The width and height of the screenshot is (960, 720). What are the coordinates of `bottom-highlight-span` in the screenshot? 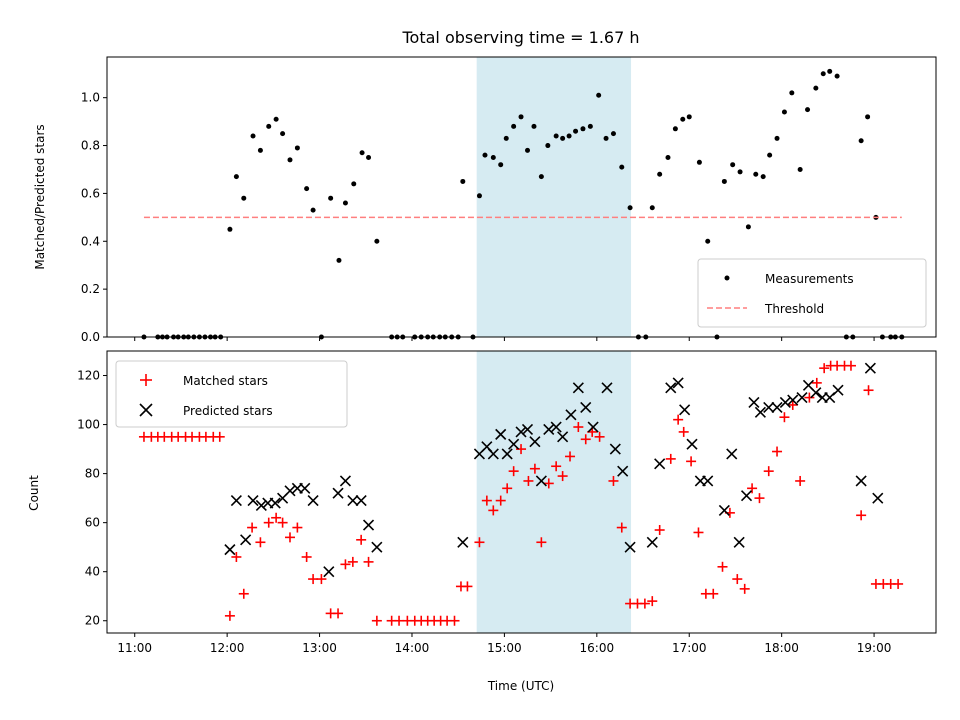 It's located at (554, 492).